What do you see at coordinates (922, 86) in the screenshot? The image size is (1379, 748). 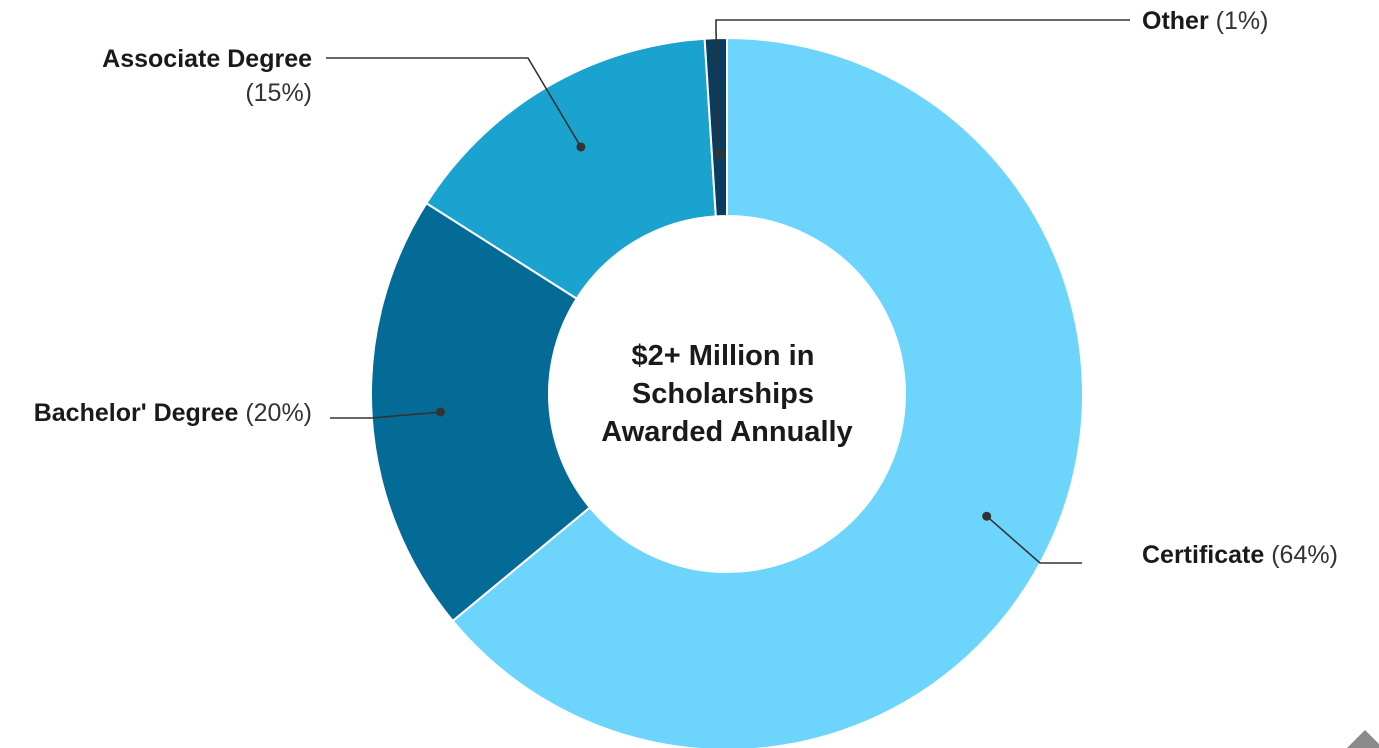 I see `leader-line-other` at bounding box center [922, 86].